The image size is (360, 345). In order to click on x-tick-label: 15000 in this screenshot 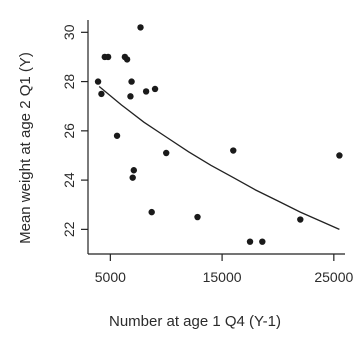, I will do `click(222, 277)`.